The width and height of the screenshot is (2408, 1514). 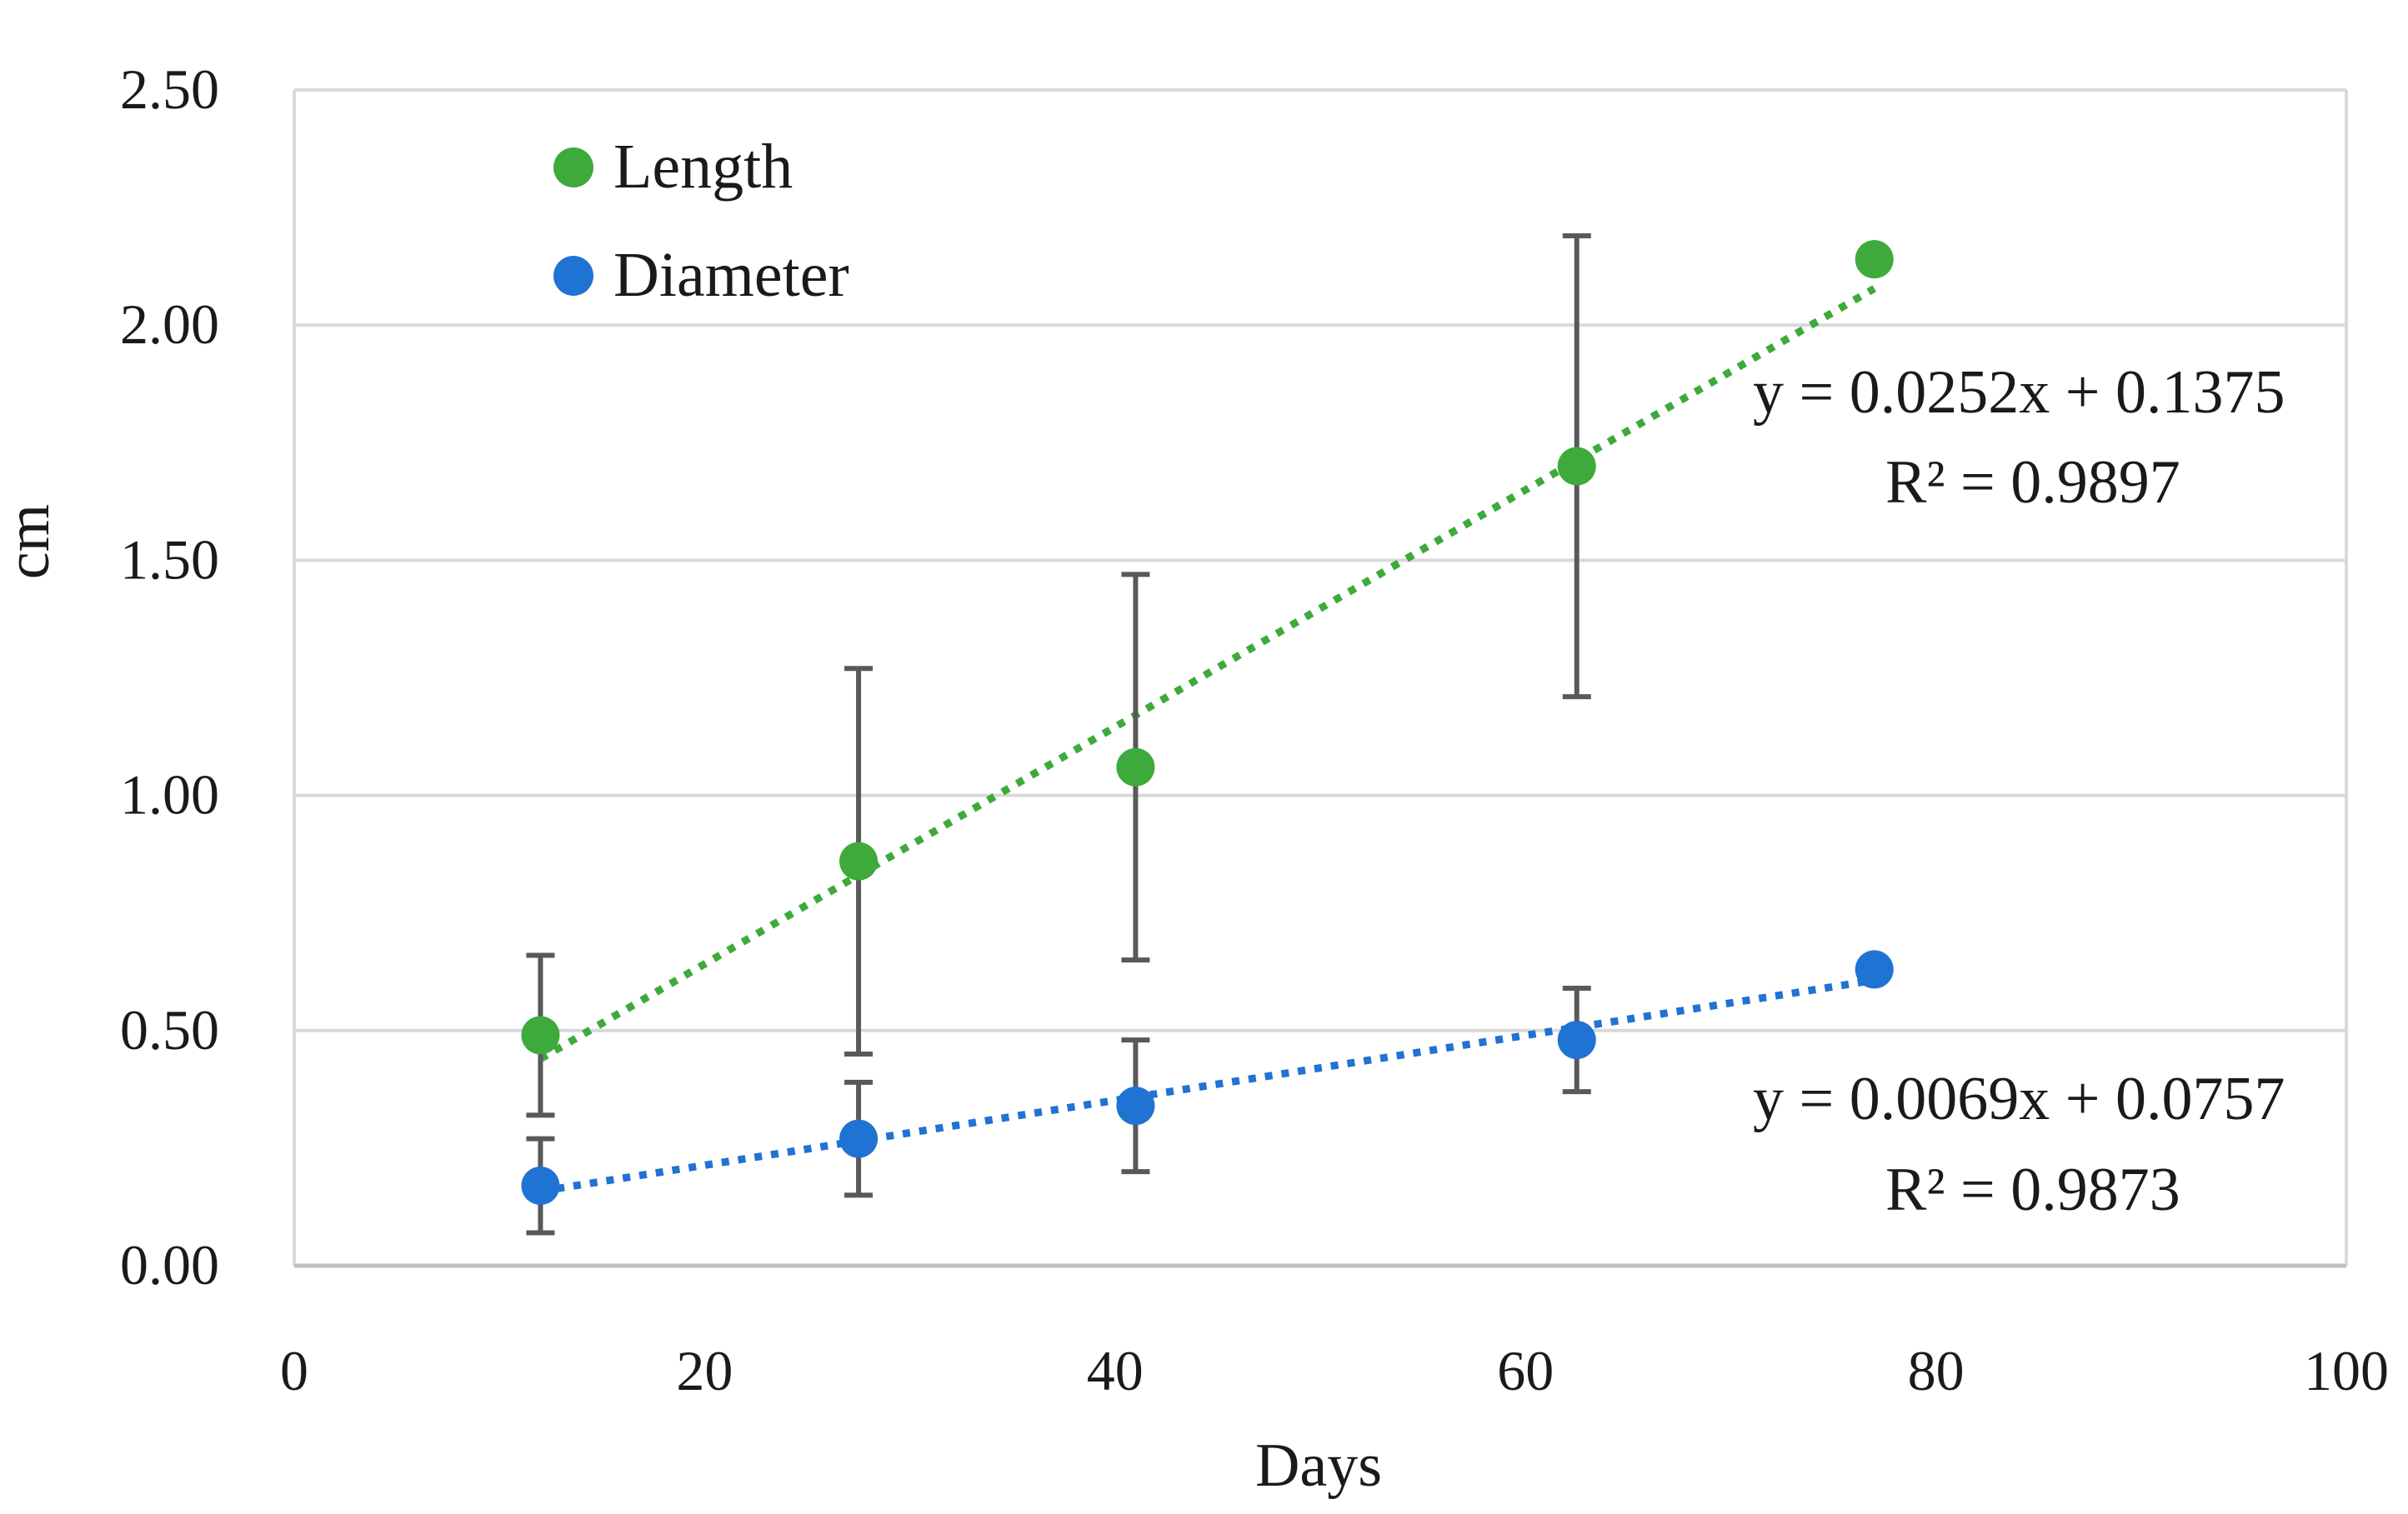 What do you see at coordinates (573, 167) in the screenshot?
I see `legend-marker-length` at bounding box center [573, 167].